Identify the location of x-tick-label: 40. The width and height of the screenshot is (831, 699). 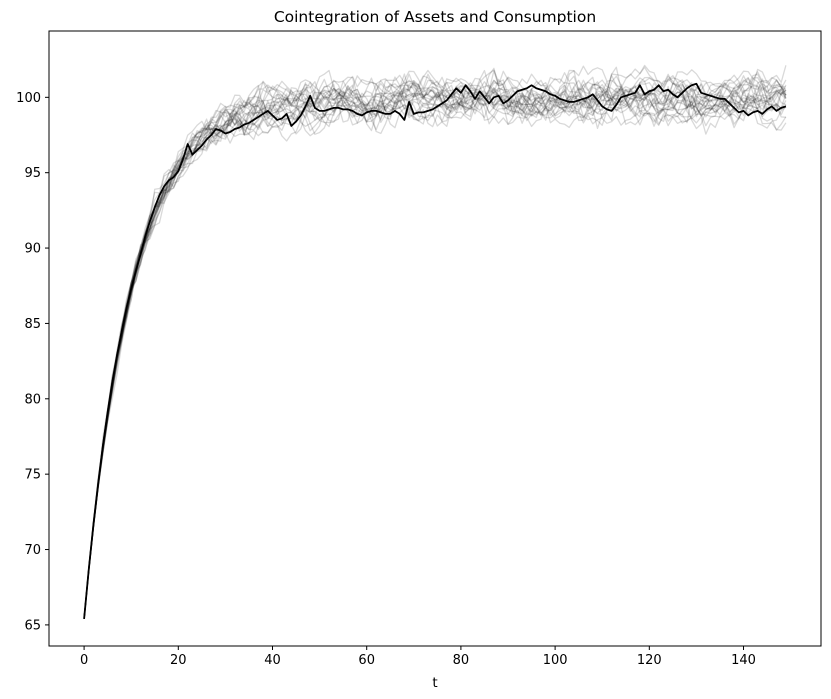
(272, 660).